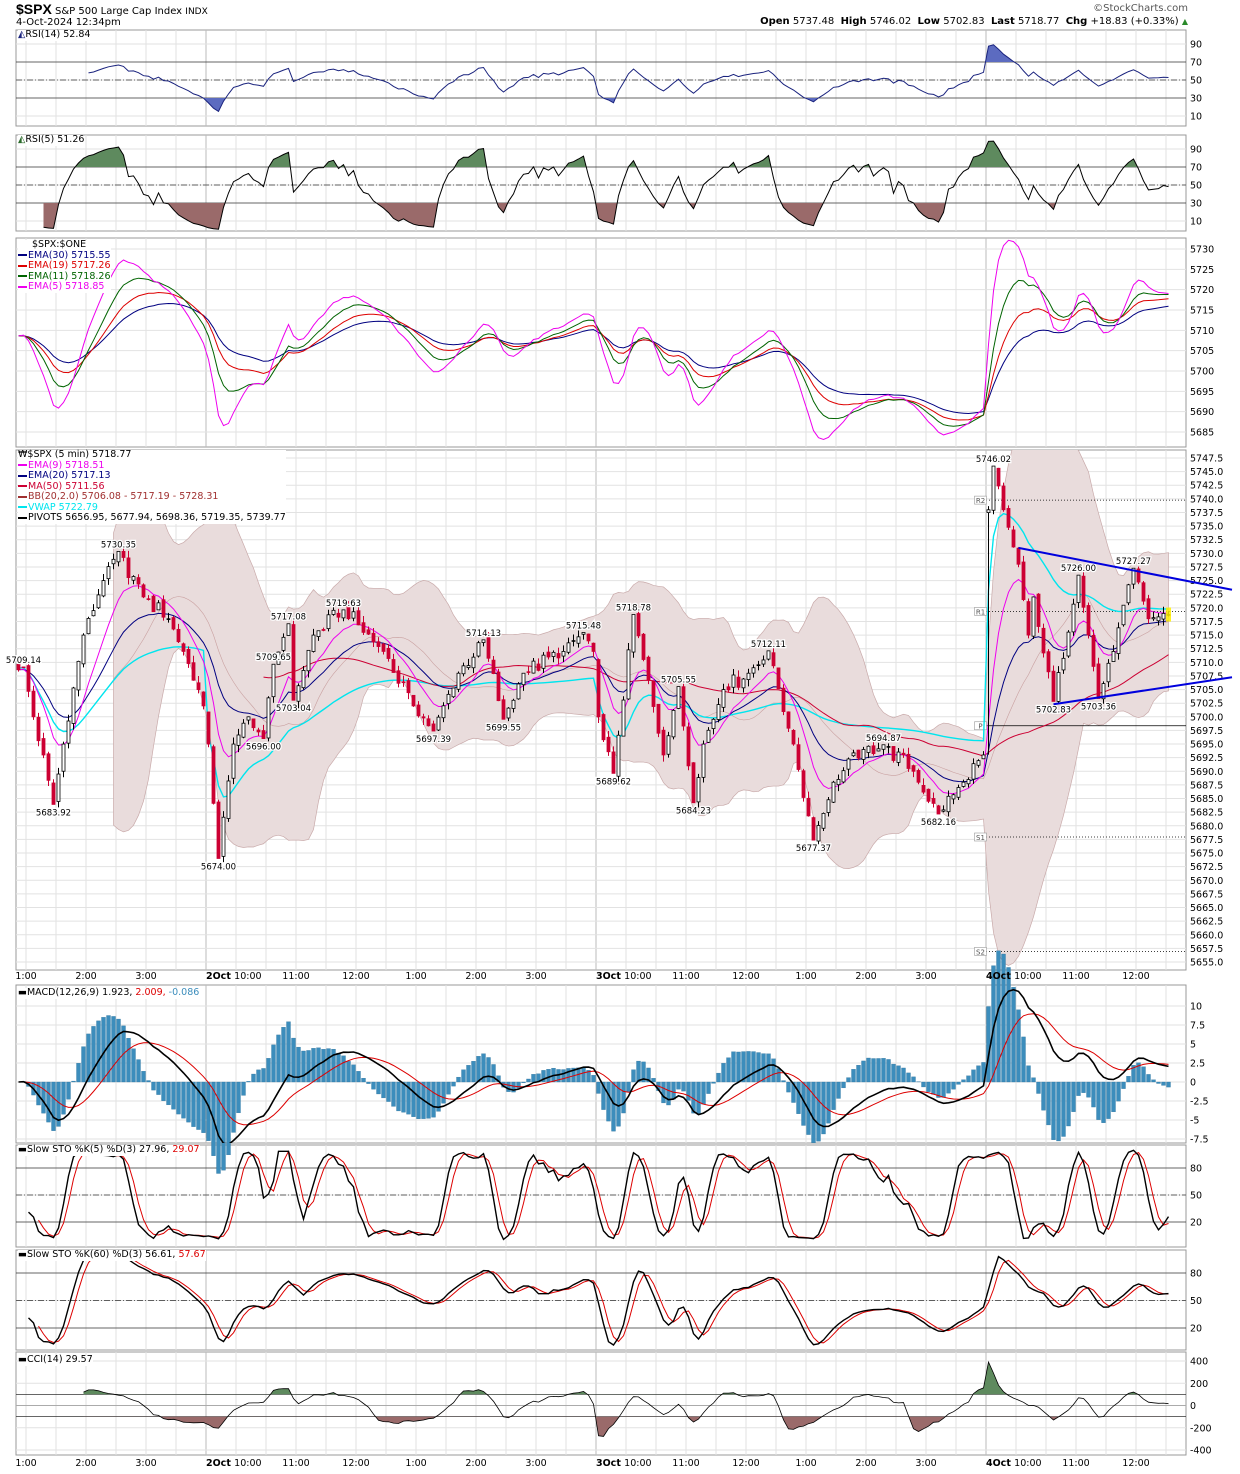 The width and height of the screenshot is (1240, 1474). I want to click on sto5-y-tick-label: 50, so click(1196, 1196).